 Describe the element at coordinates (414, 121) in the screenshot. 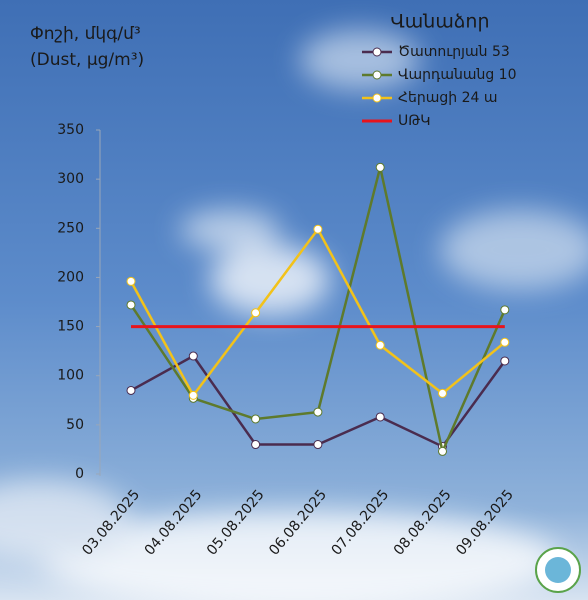

I see `legend-label: ՍԹԿ` at that location.